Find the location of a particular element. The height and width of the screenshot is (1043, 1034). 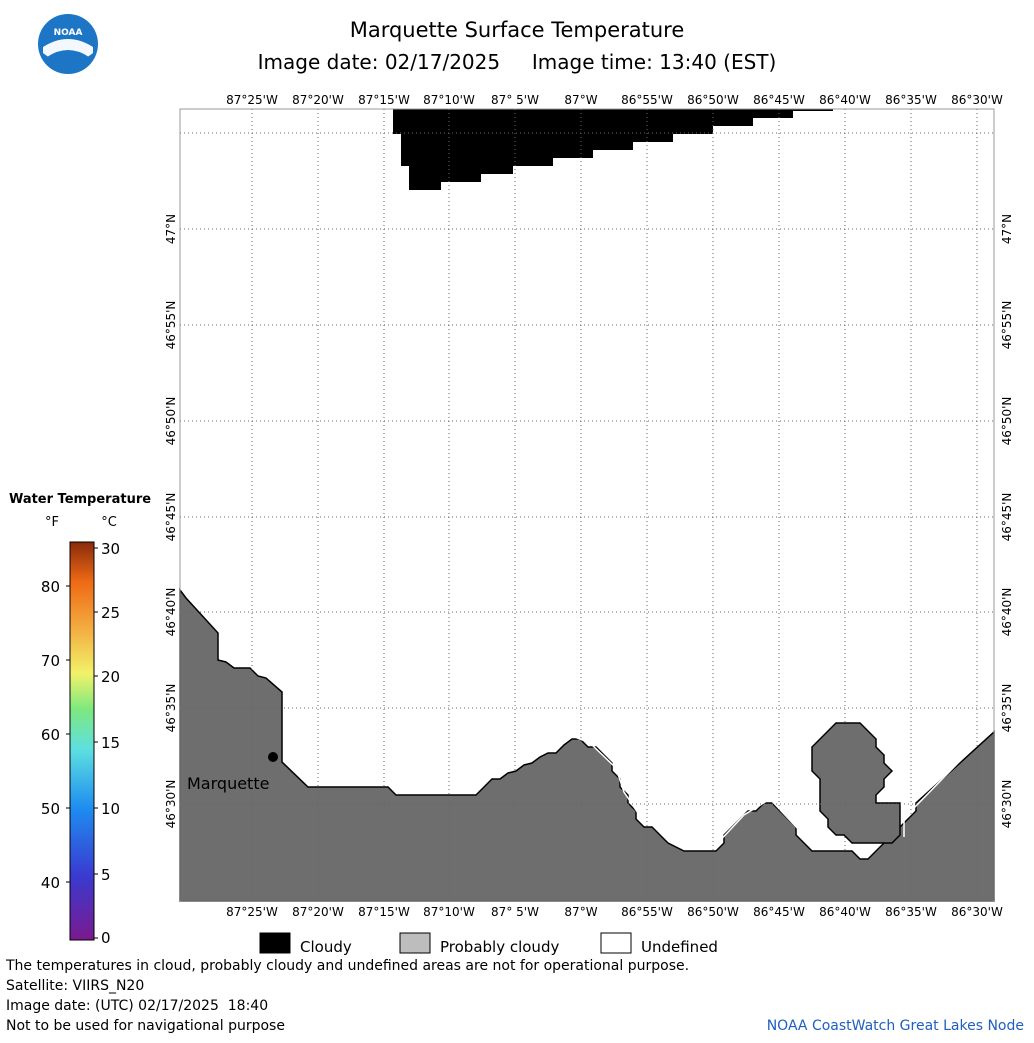

colorbar-title: Water Temperature is located at coordinates (80, 499).